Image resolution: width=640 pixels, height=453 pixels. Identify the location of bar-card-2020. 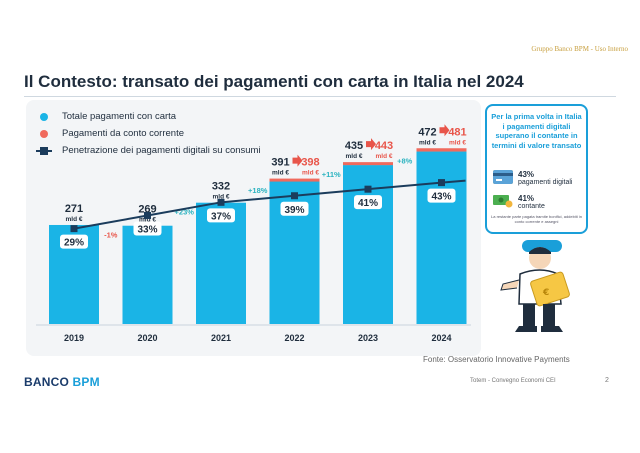
(147, 274).